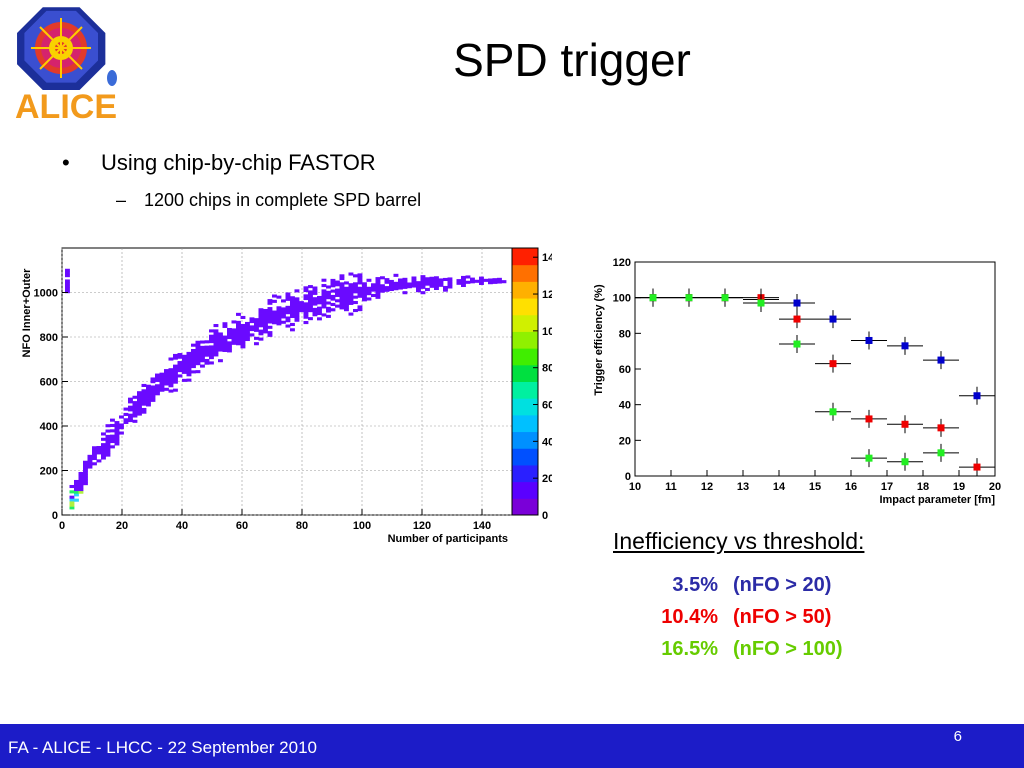 The width and height of the screenshot is (1024, 768). I want to click on efficiency-x-tick-label: 11, so click(671, 487).